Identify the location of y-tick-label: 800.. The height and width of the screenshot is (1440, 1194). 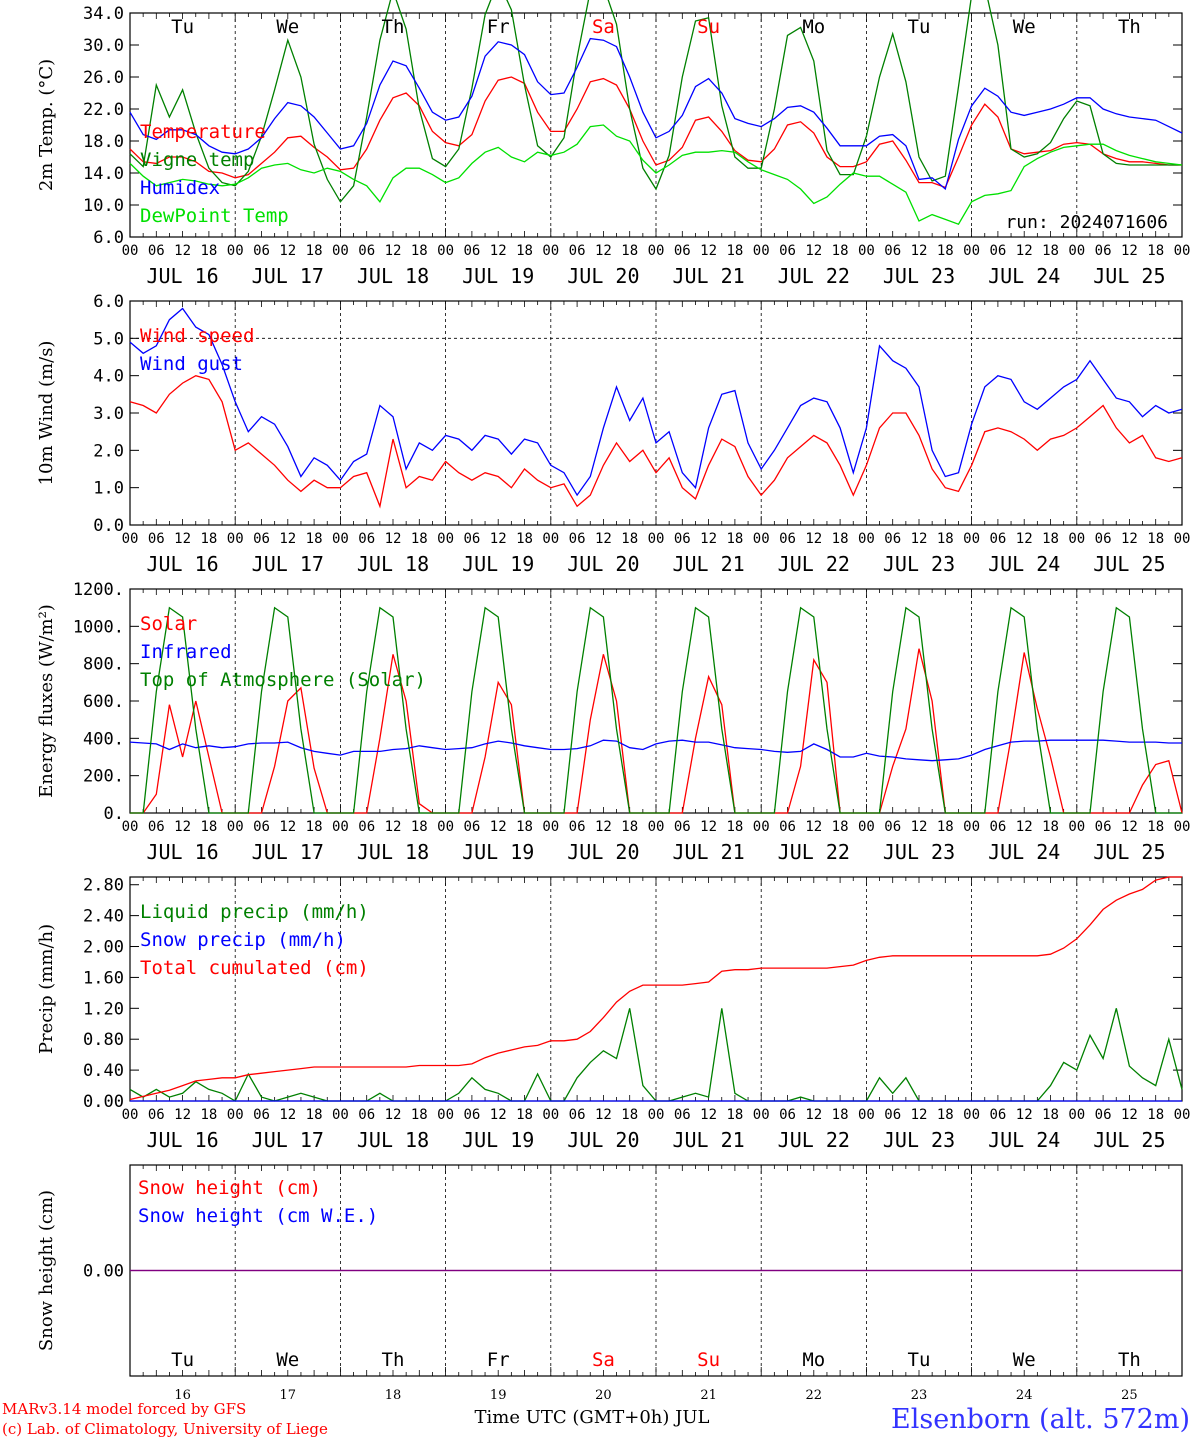
(103, 665).